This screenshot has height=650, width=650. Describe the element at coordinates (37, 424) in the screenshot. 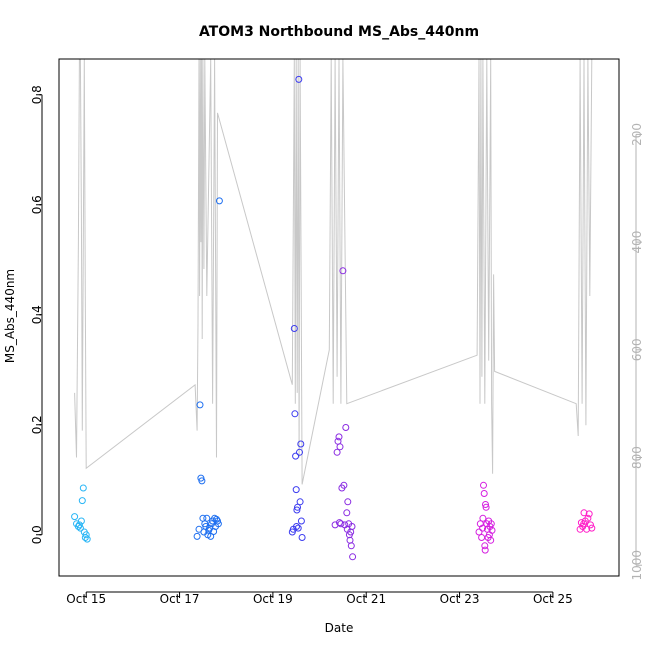

I see `y-tick-label: 0.2` at that location.